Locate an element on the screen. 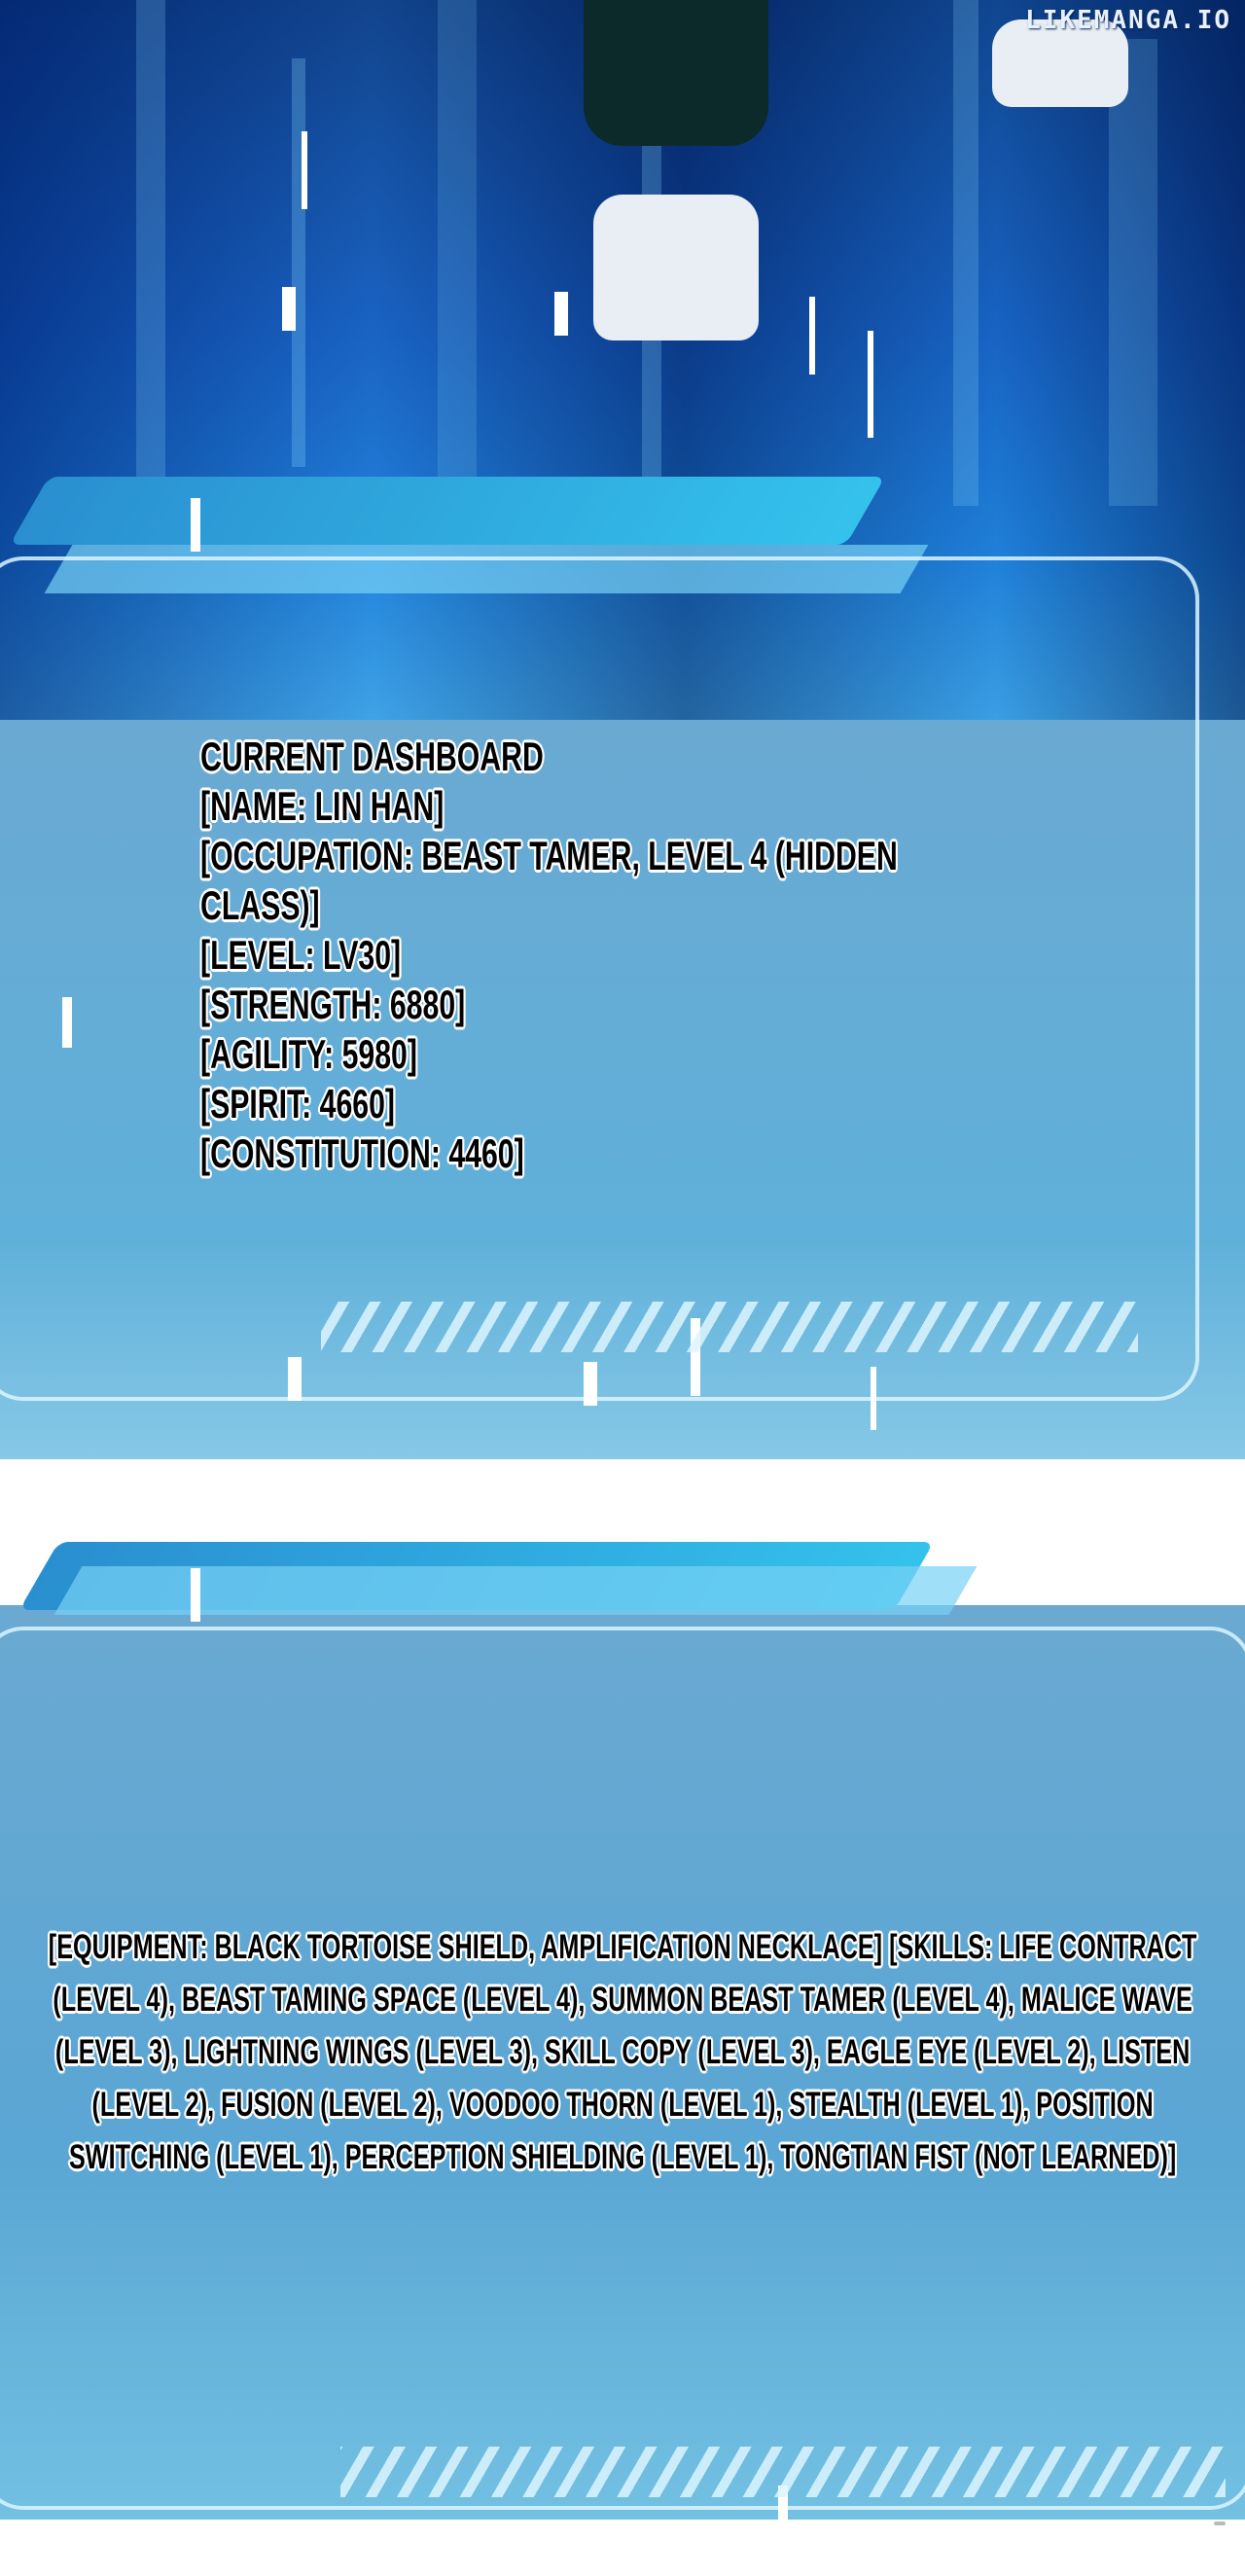 The width and height of the screenshot is (1245, 2576). dashboard-title: CURRENT DASHBOARD is located at coordinates (372, 756).